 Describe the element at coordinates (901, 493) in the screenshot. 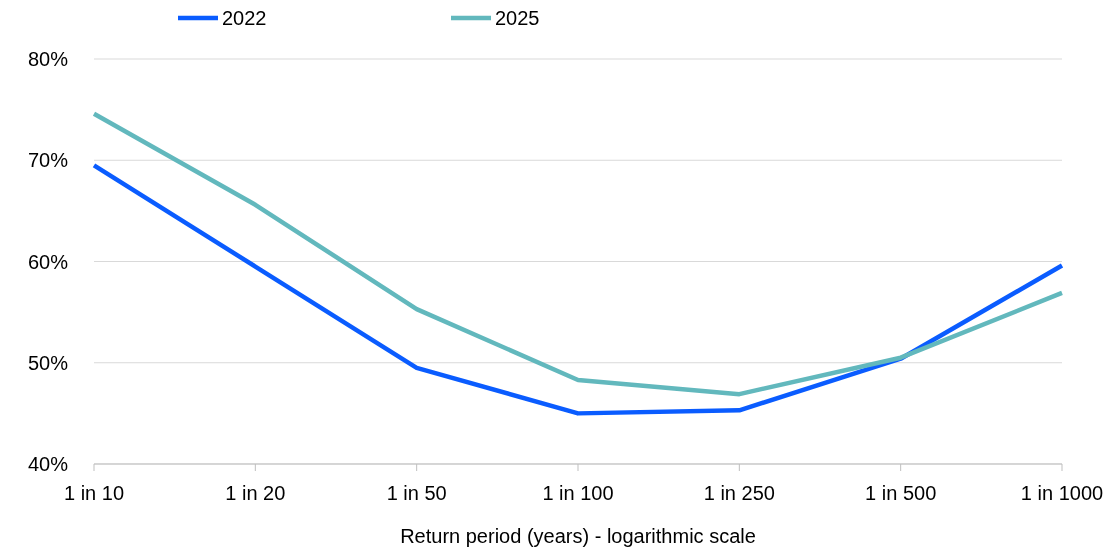

I see `x-tick-label: 1 in 500` at that location.